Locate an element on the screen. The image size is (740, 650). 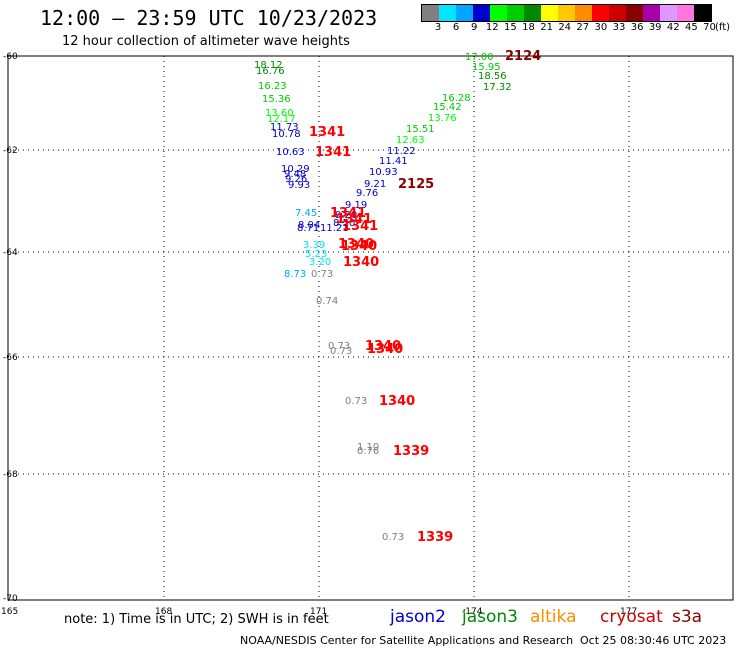
swh-value-label: 16.23 is located at coordinates (272, 86).